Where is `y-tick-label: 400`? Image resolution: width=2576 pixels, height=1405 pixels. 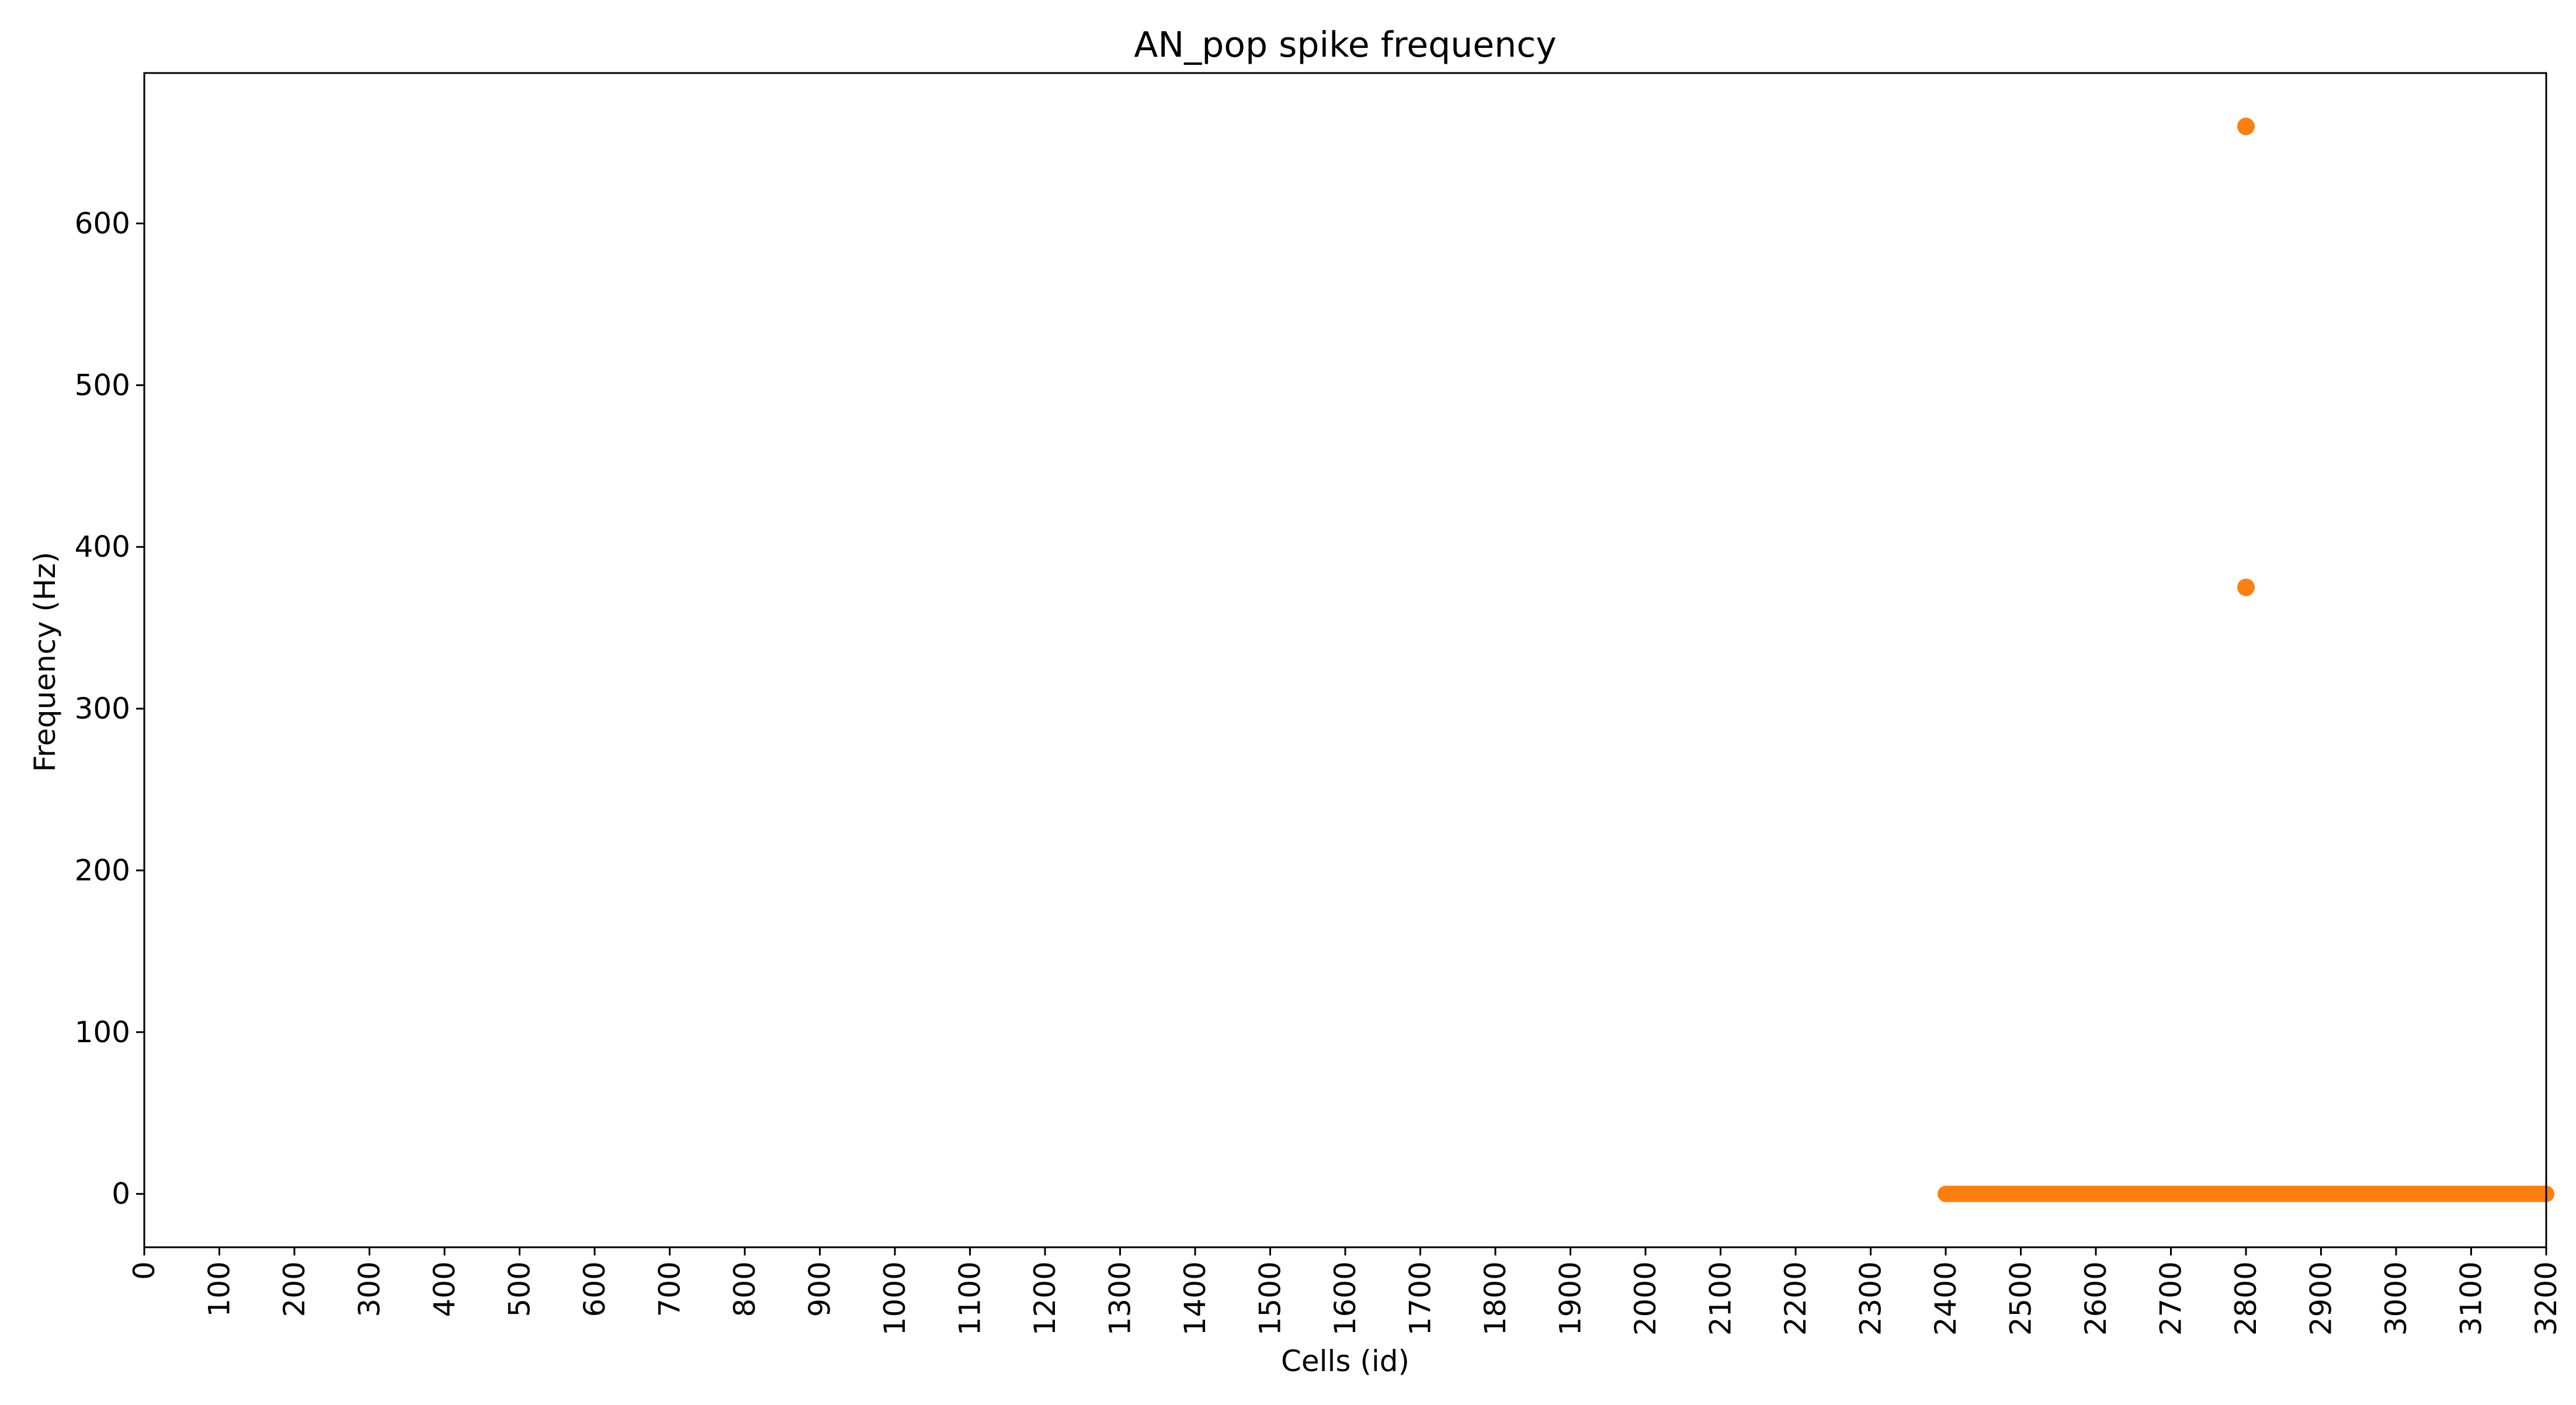
y-tick-label: 400 is located at coordinates (103, 547).